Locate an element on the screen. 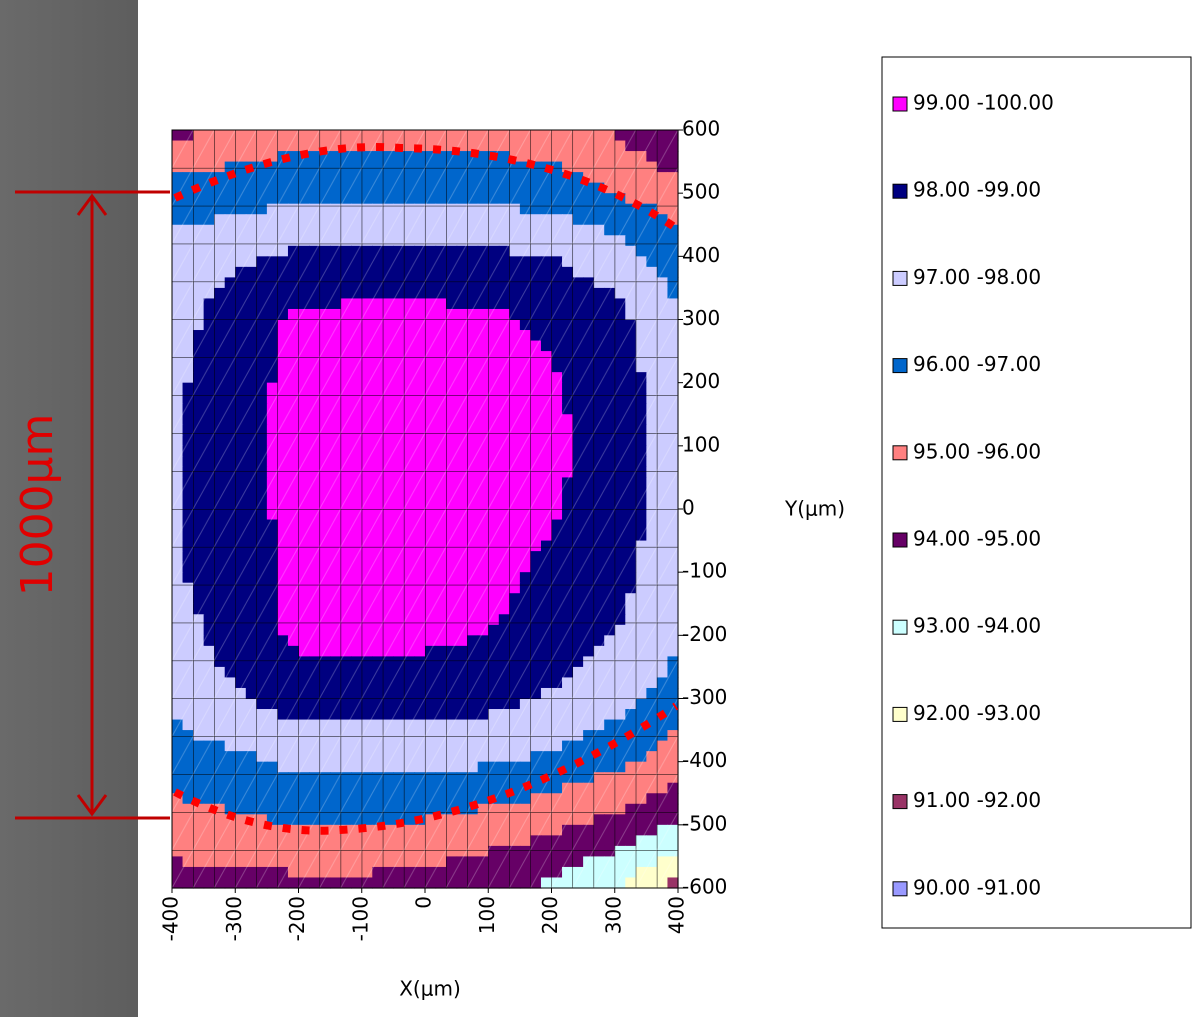 Image resolution: width=1192 pixels, height=1021 pixels. y-tick-label: -400 is located at coordinates (704, 760).